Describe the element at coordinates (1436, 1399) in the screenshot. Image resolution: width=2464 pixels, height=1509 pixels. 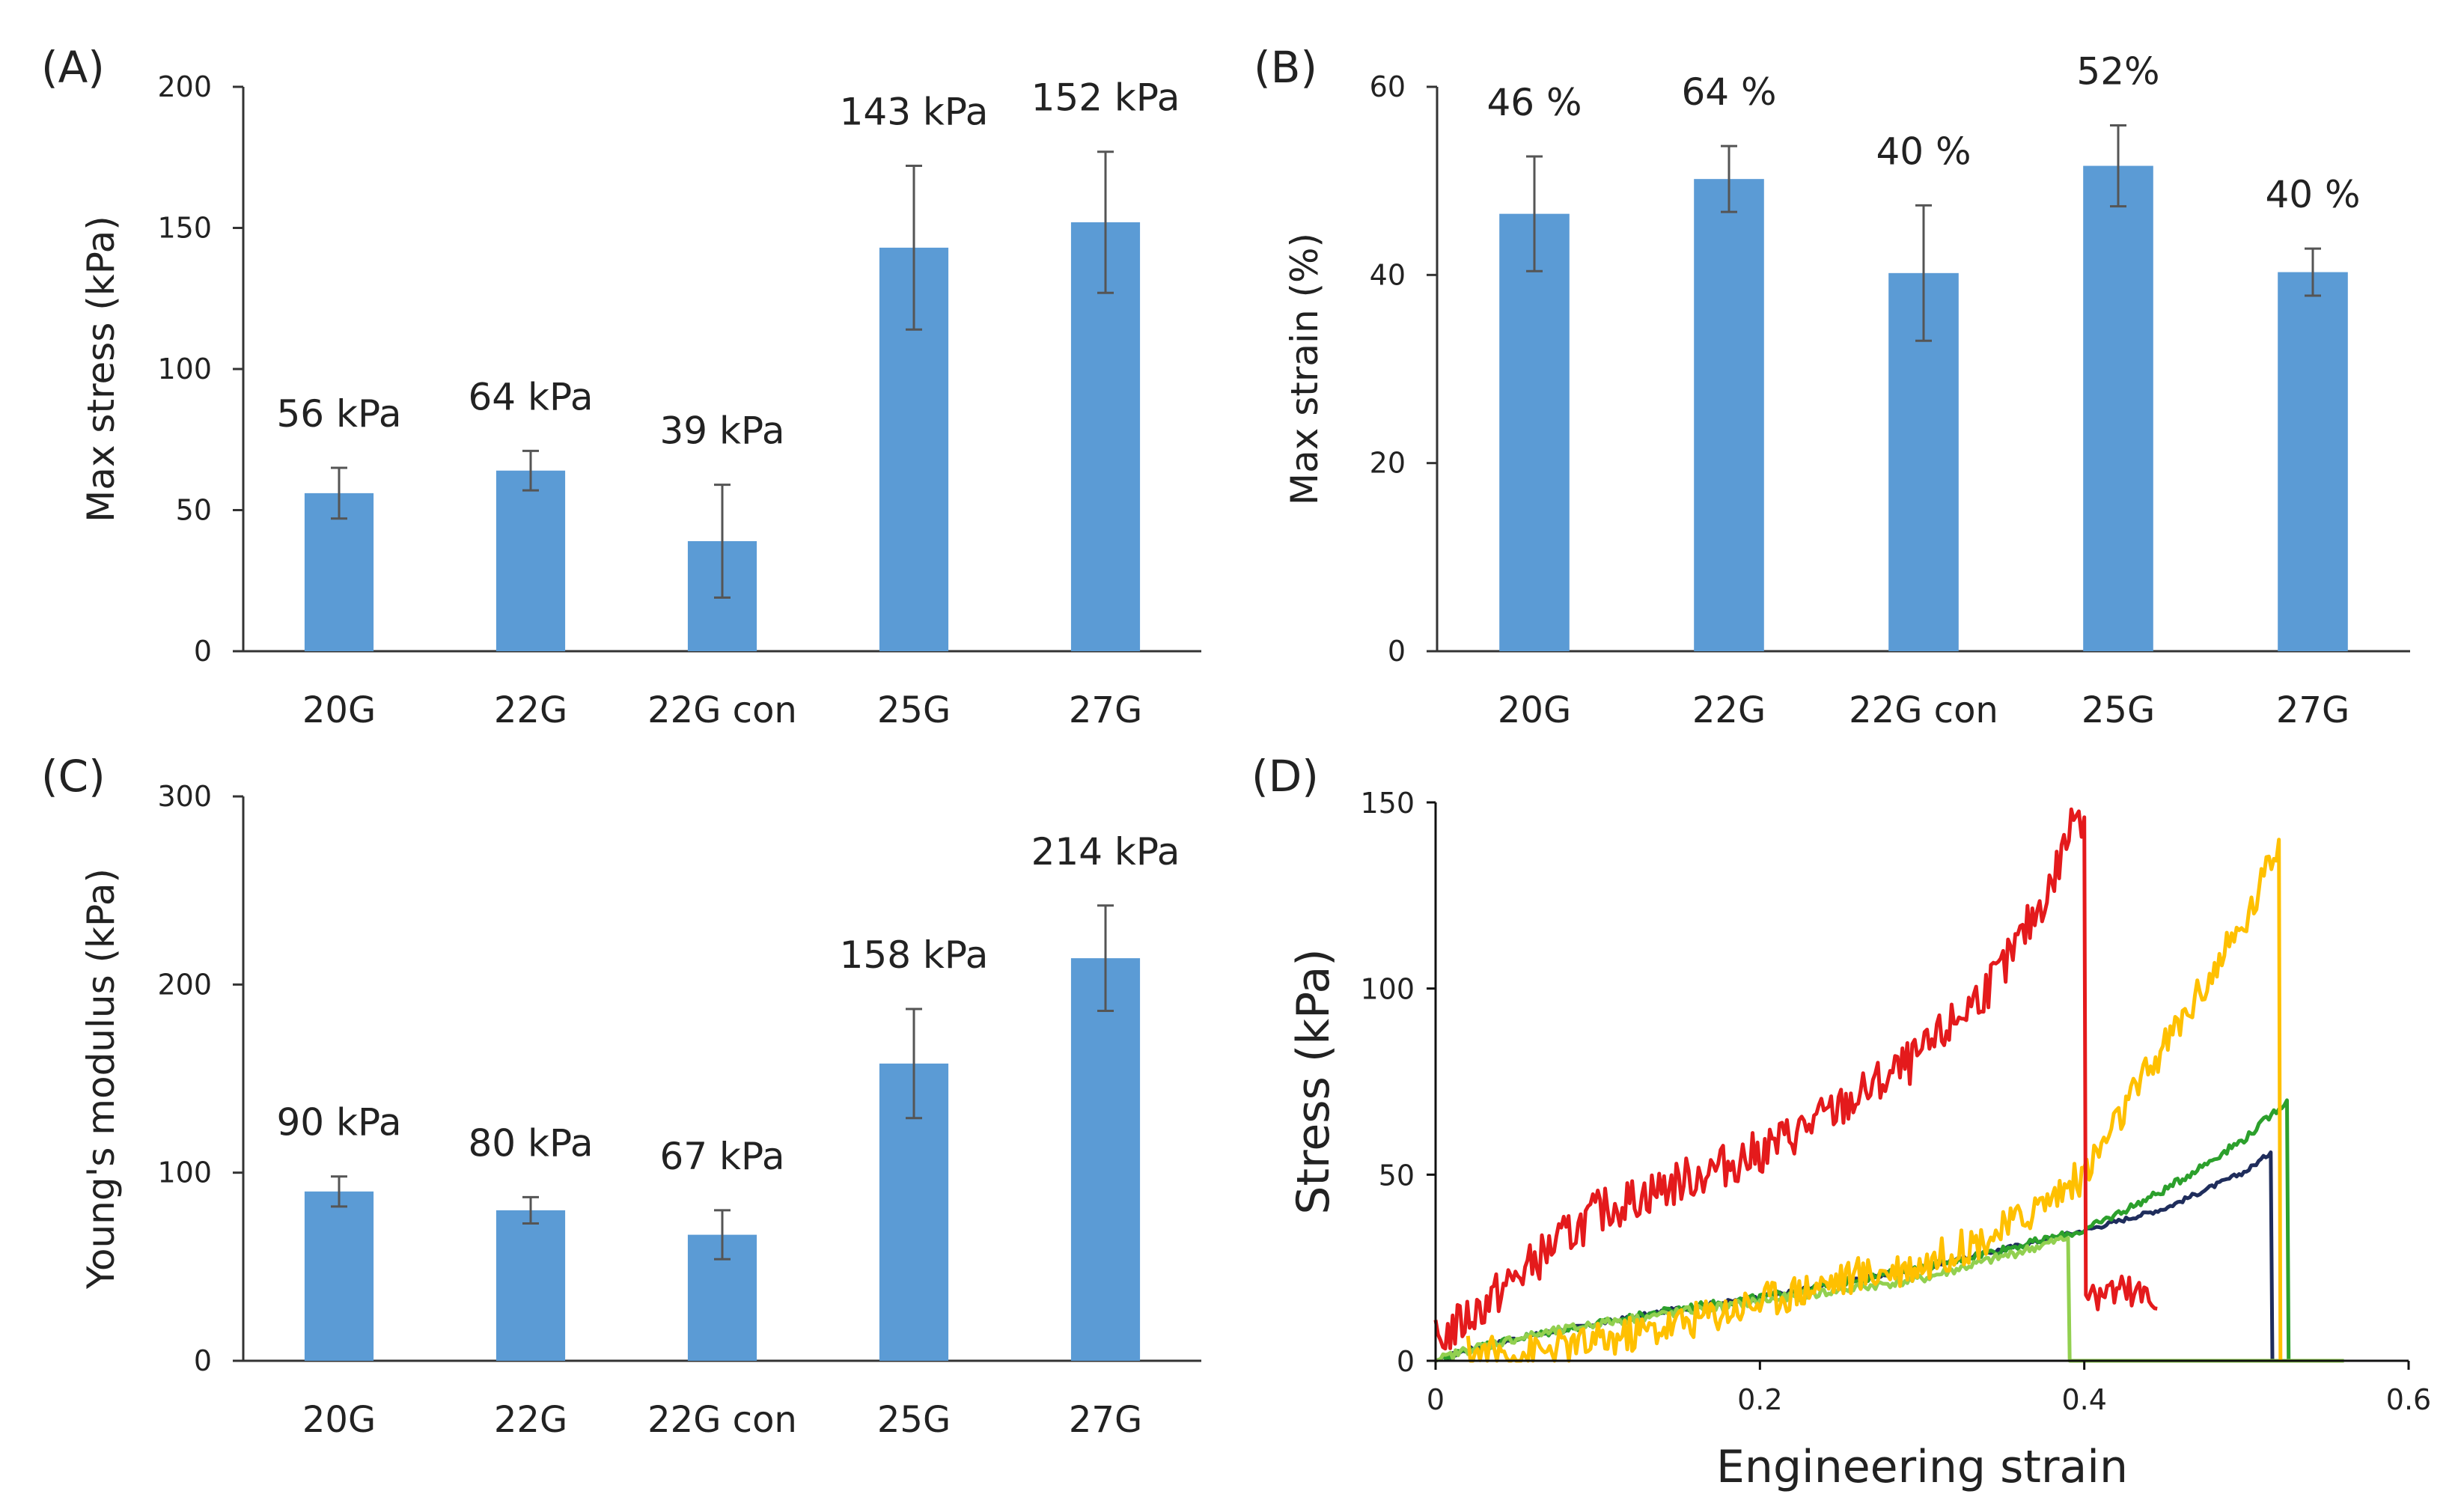
I see `x-tick-label: 0` at that location.